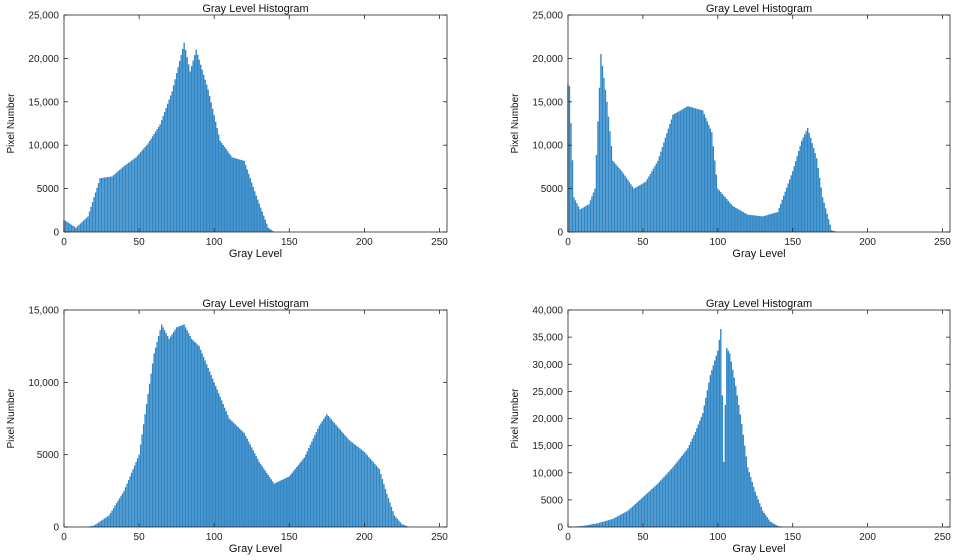  I want to click on x-tick-label: 0, so click(64, 242).